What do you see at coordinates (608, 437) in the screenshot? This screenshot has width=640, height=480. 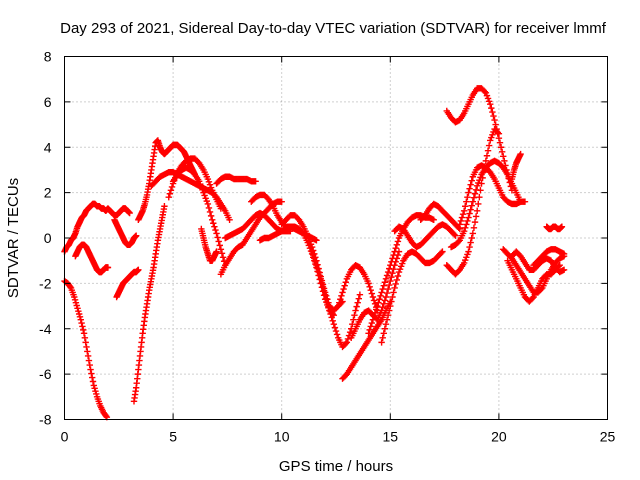 I see `x-tick-label: 25` at bounding box center [608, 437].